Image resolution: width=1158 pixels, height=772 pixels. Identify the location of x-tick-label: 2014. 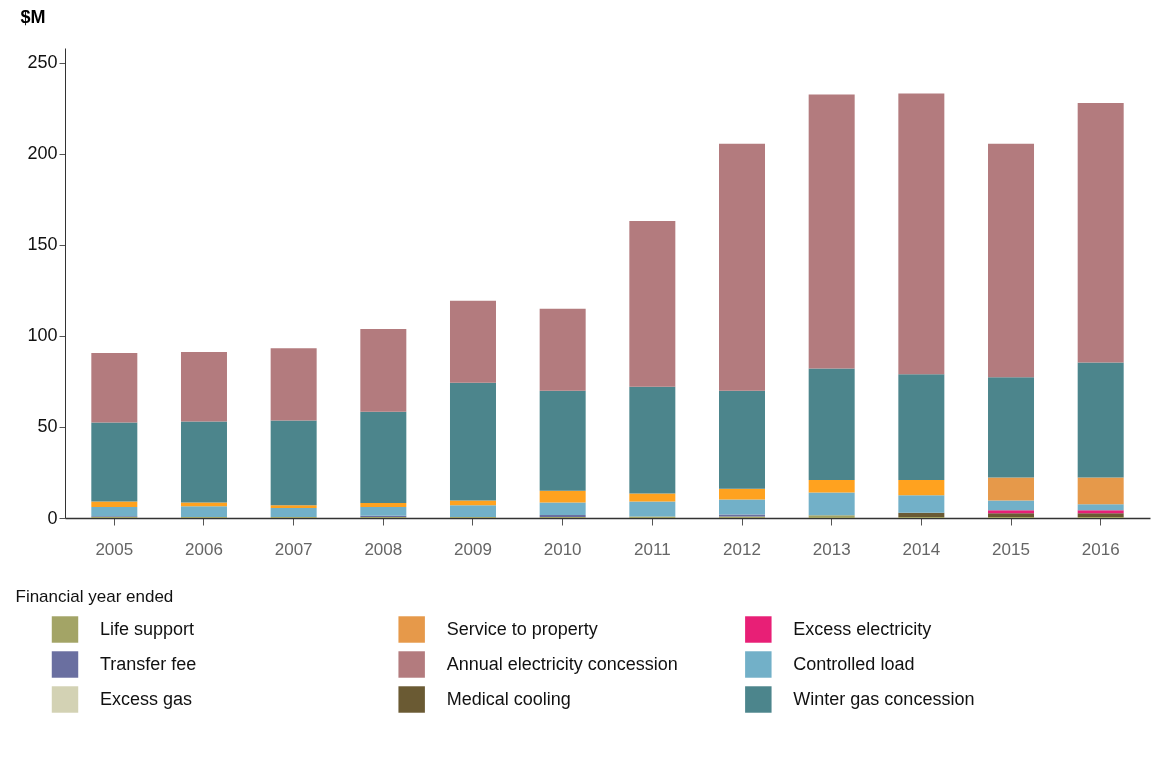
(921, 549).